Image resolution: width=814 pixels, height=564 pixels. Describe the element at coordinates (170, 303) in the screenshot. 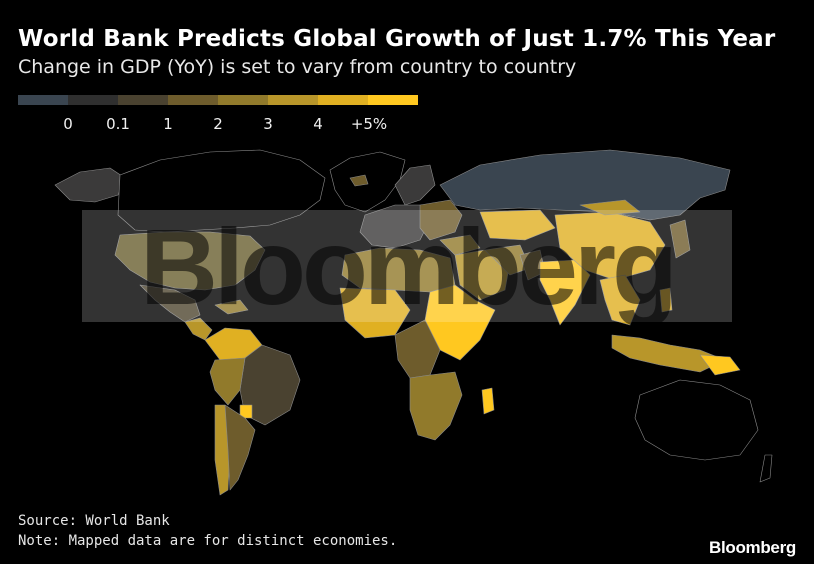

I see `region-mexico` at that location.